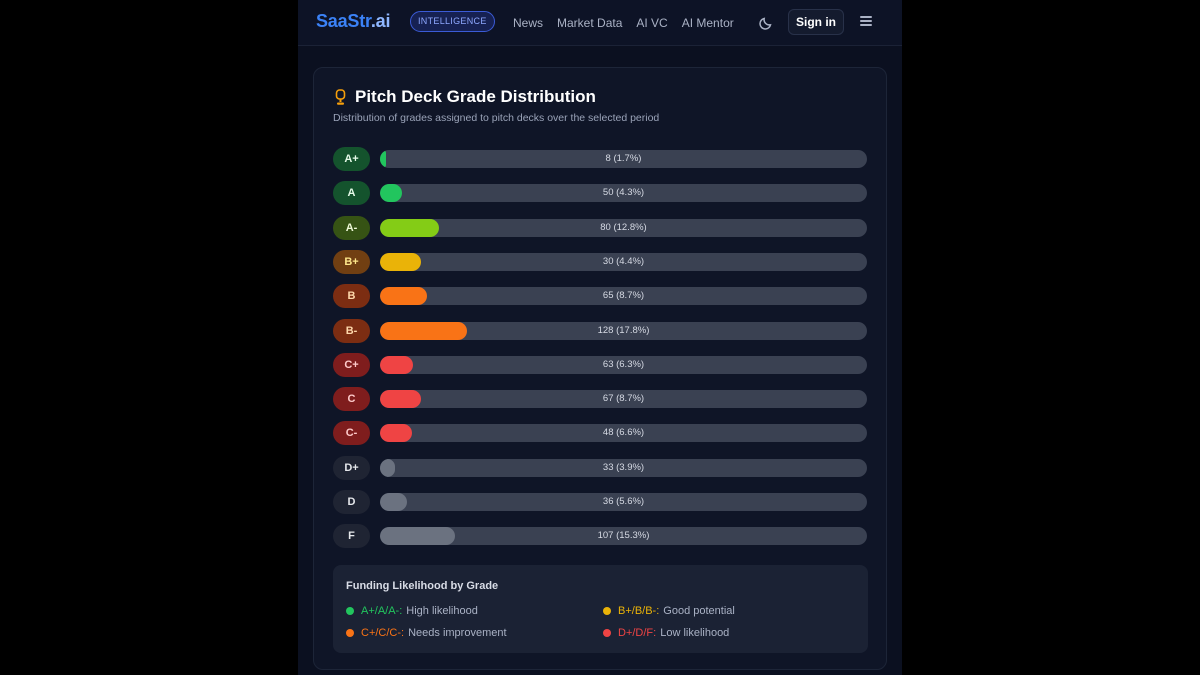  I want to click on card-header: Pitch Deck Grade Distribution, so click(465, 97).